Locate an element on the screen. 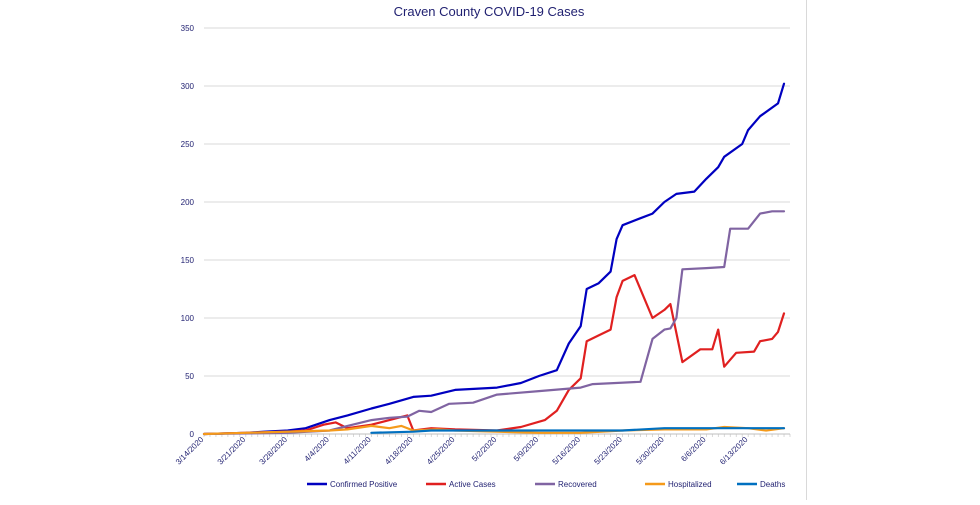 The image size is (980, 505). y-tick-label: 150 is located at coordinates (188, 260).